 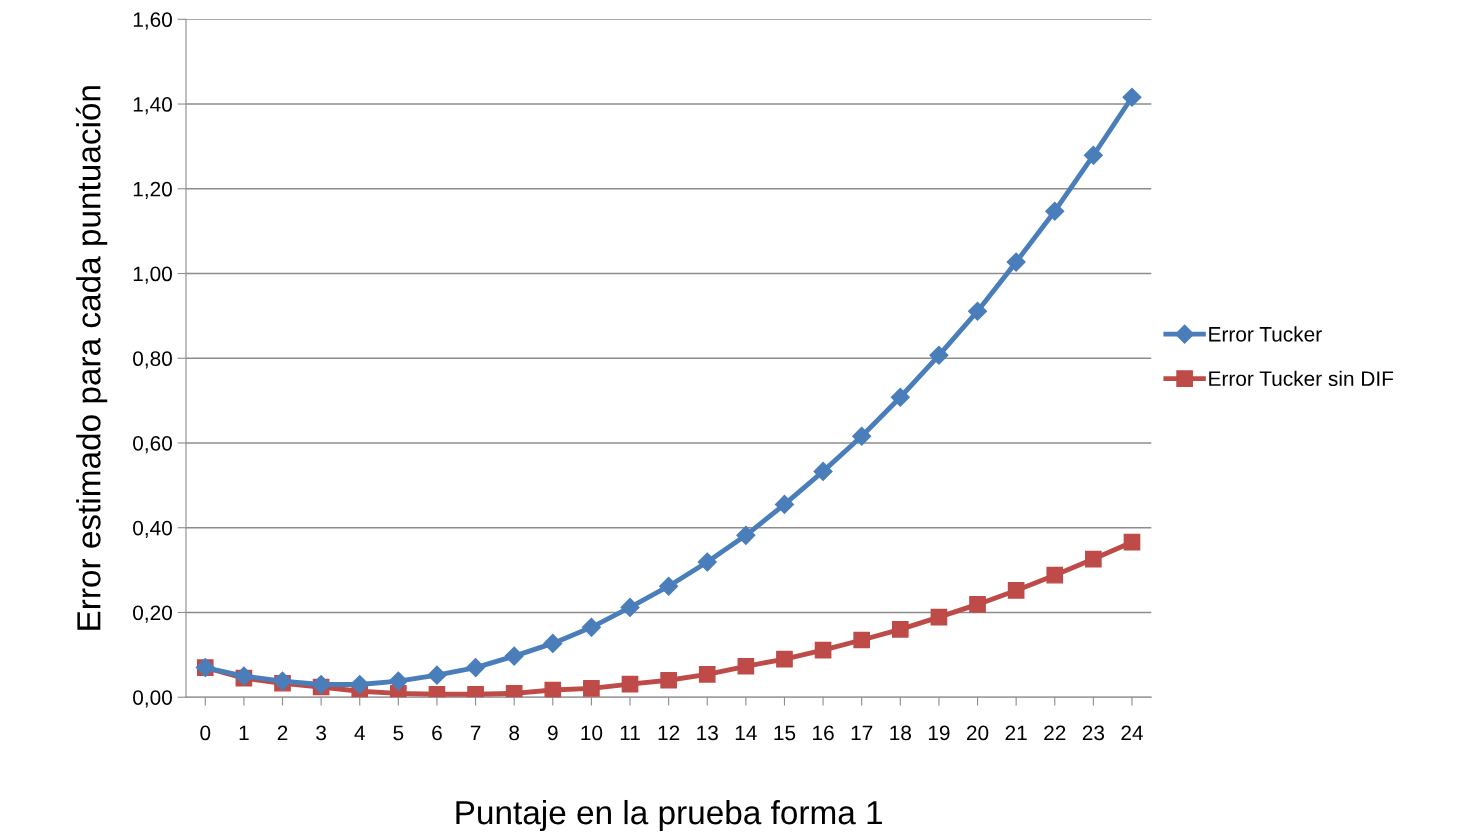 I want to click on x-tick-label: 22, so click(x=1055, y=733).